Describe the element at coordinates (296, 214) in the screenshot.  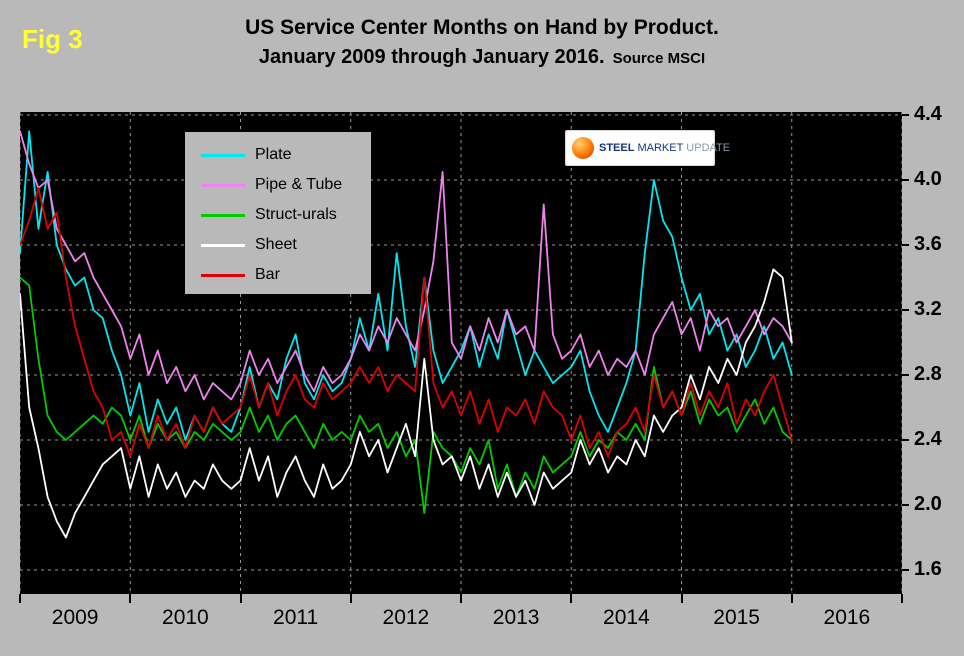
I see `legend-label: Struct-urals` at that location.